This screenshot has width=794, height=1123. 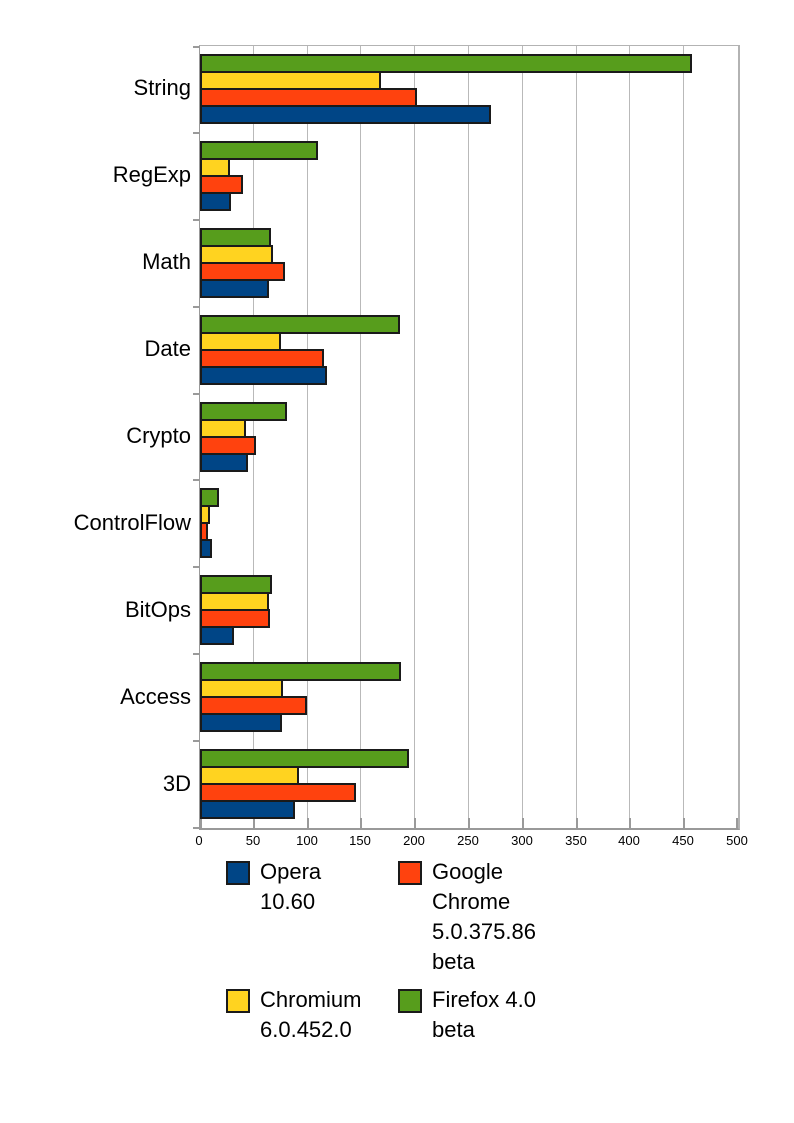 I want to click on x-tick-label-150: 150, so click(x=360, y=840).